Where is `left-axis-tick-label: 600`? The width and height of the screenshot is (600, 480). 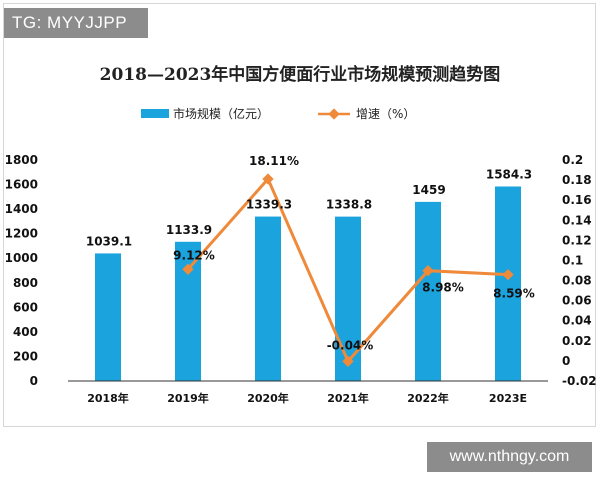
left-axis-tick-label: 600 is located at coordinates (25, 307).